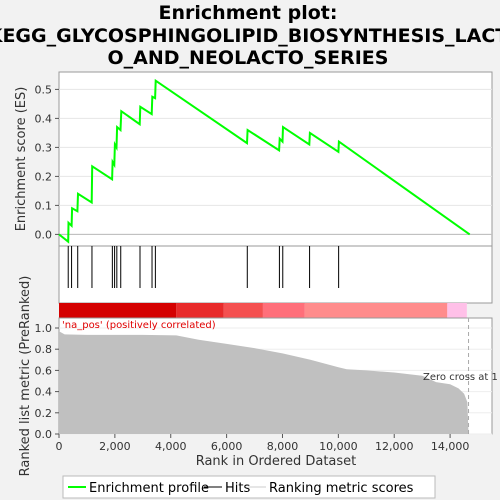 The height and width of the screenshot is (500, 500). What do you see at coordinates (263, 443) in the screenshot?
I see `x-ticks: 0 2,000 4,000 6,000 8,000 10,000 12,000 14,000` at bounding box center [263, 443].